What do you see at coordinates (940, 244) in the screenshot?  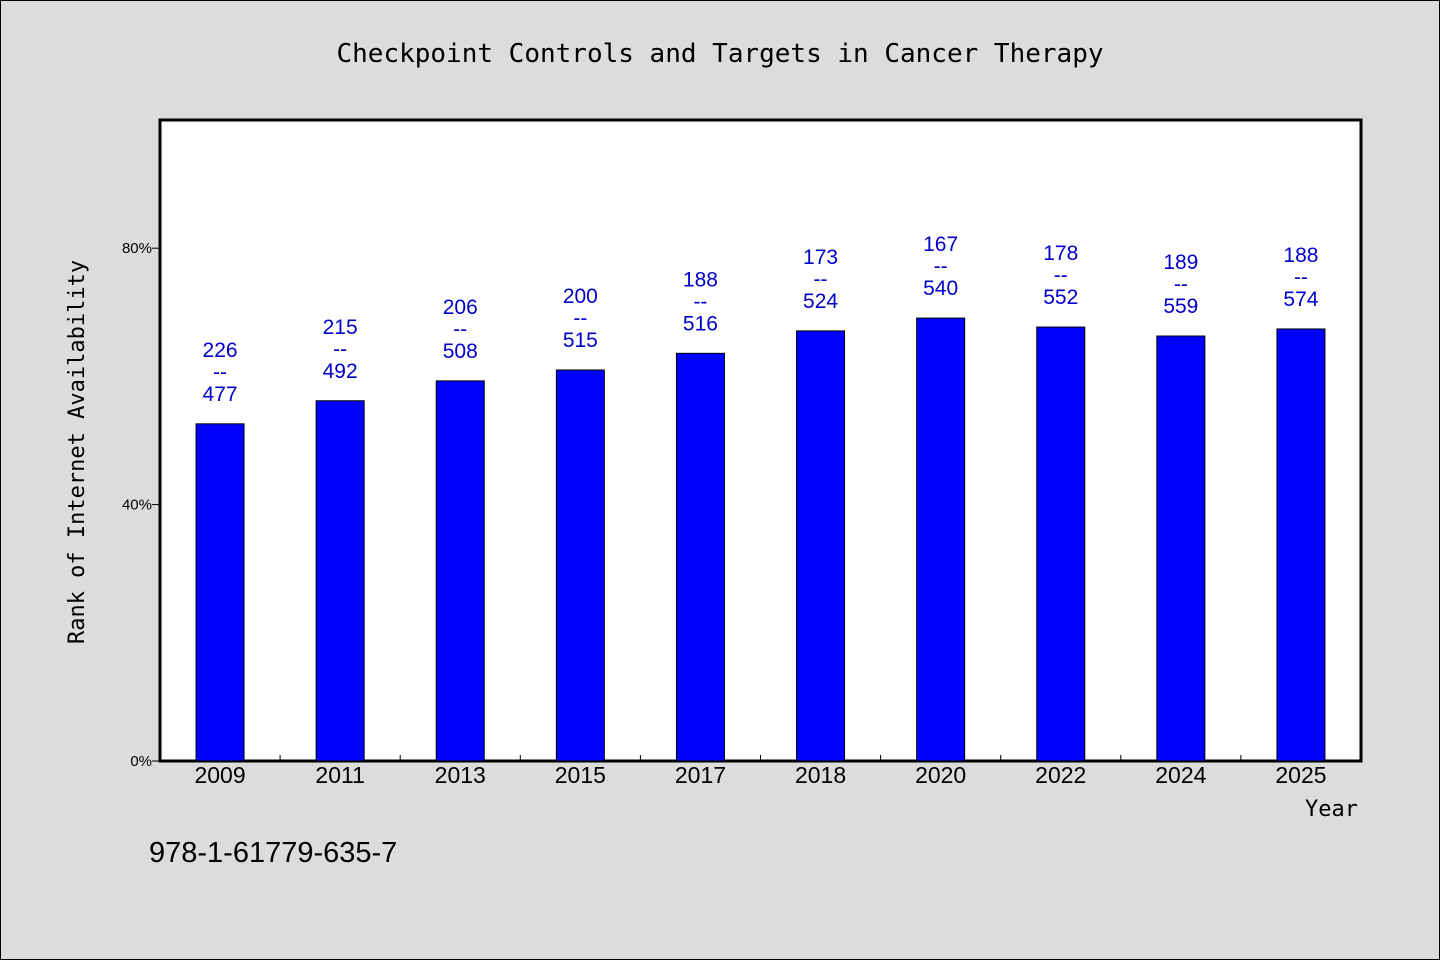 I see `data-label: 167` at bounding box center [940, 244].